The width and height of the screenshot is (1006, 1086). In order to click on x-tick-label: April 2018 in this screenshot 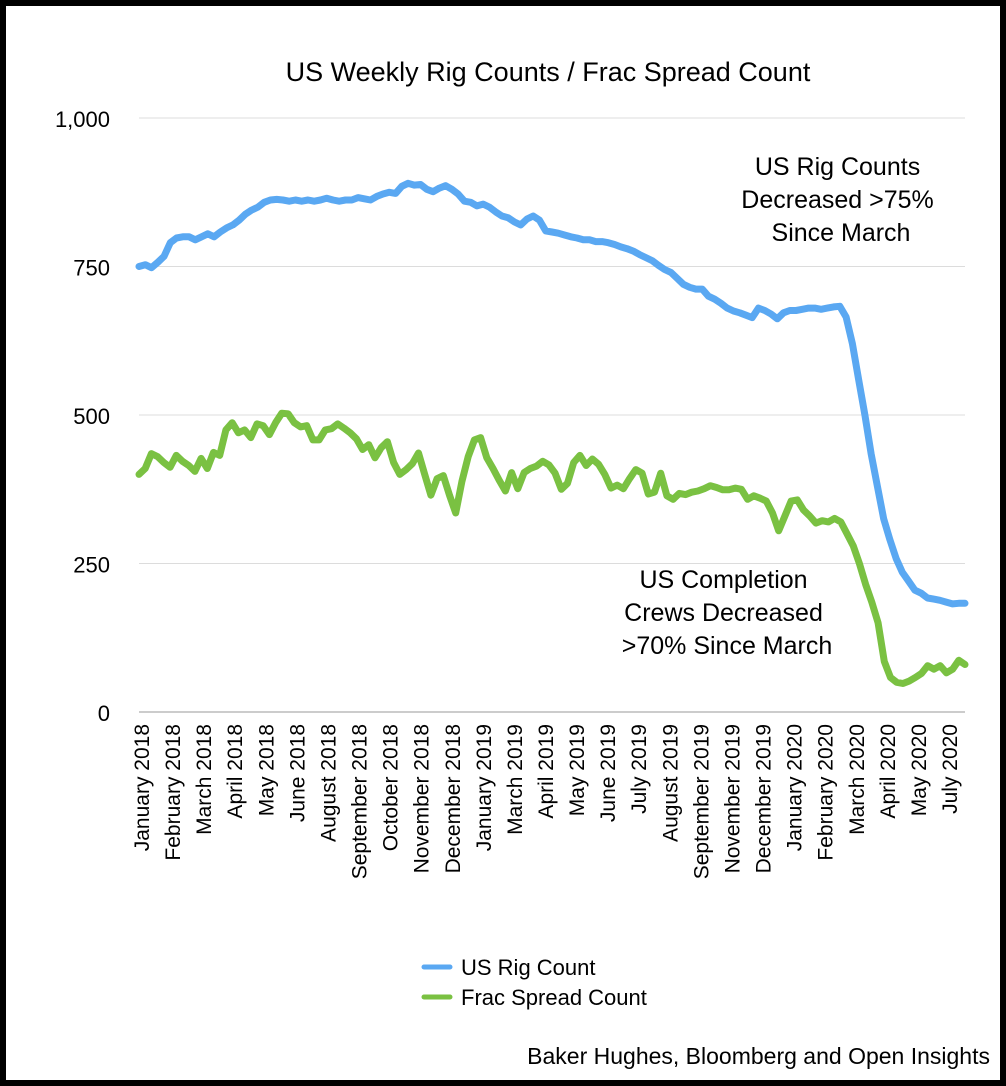, I will do `click(235, 771)`.